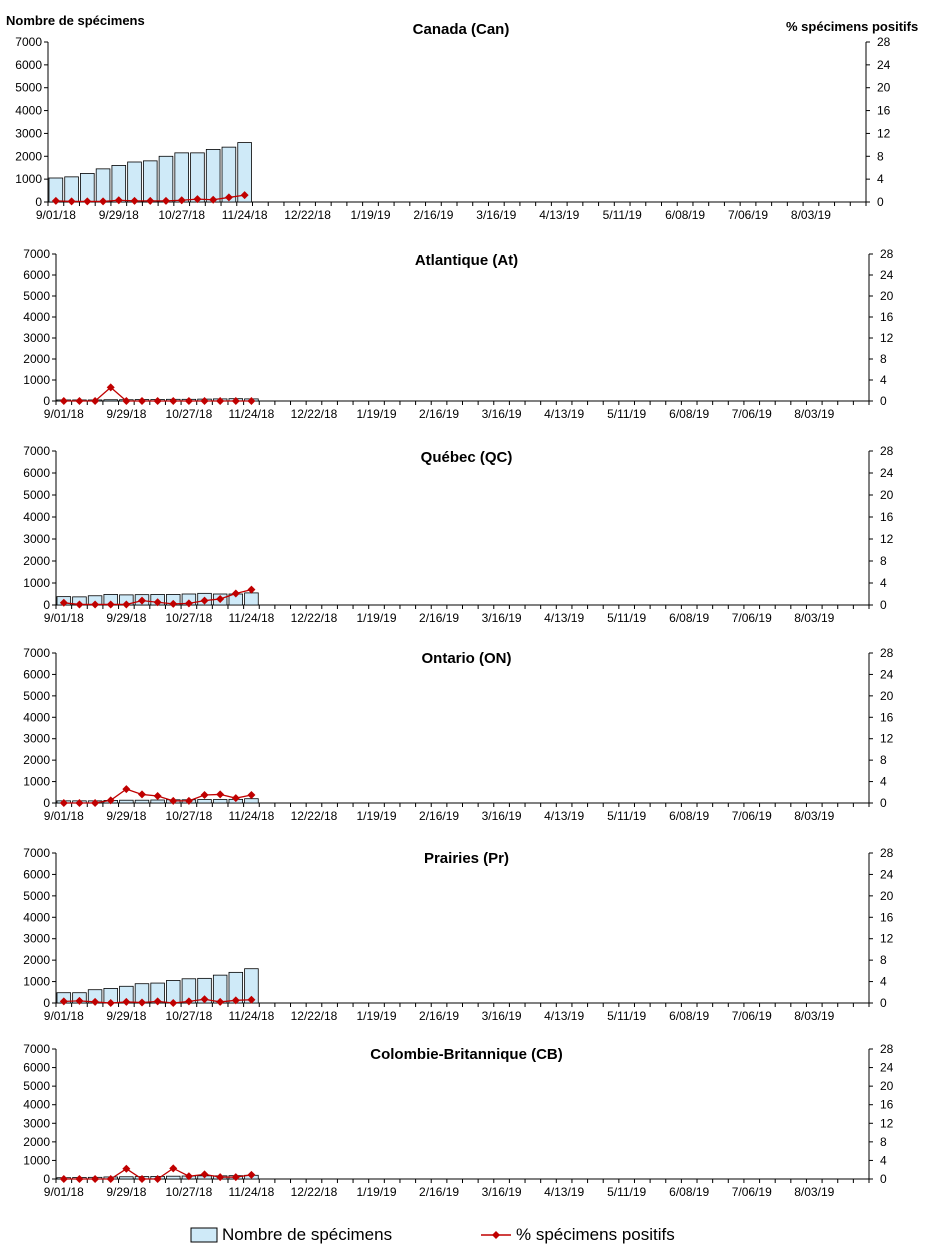 This screenshot has height=1257, width=934. Describe the element at coordinates (75, 20) in the screenshot. I see `left-axis-title: Nombre de spécimens` at that location.